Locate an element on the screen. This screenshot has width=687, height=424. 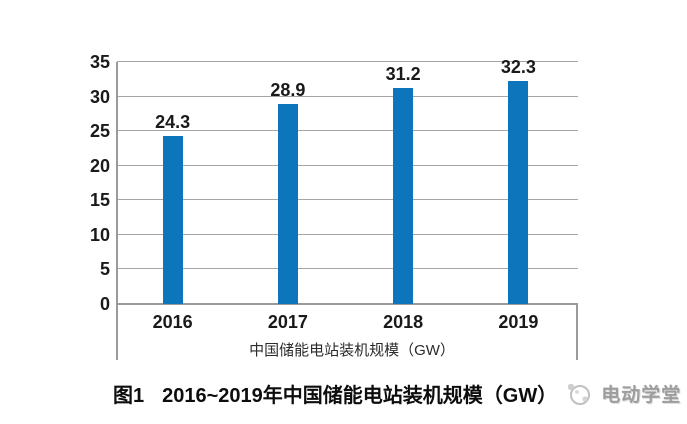
figure-caption: 图1 2016~2019年中国储能电站装机规模（GW） 电动学堂 is located at coordinates (397, 393).